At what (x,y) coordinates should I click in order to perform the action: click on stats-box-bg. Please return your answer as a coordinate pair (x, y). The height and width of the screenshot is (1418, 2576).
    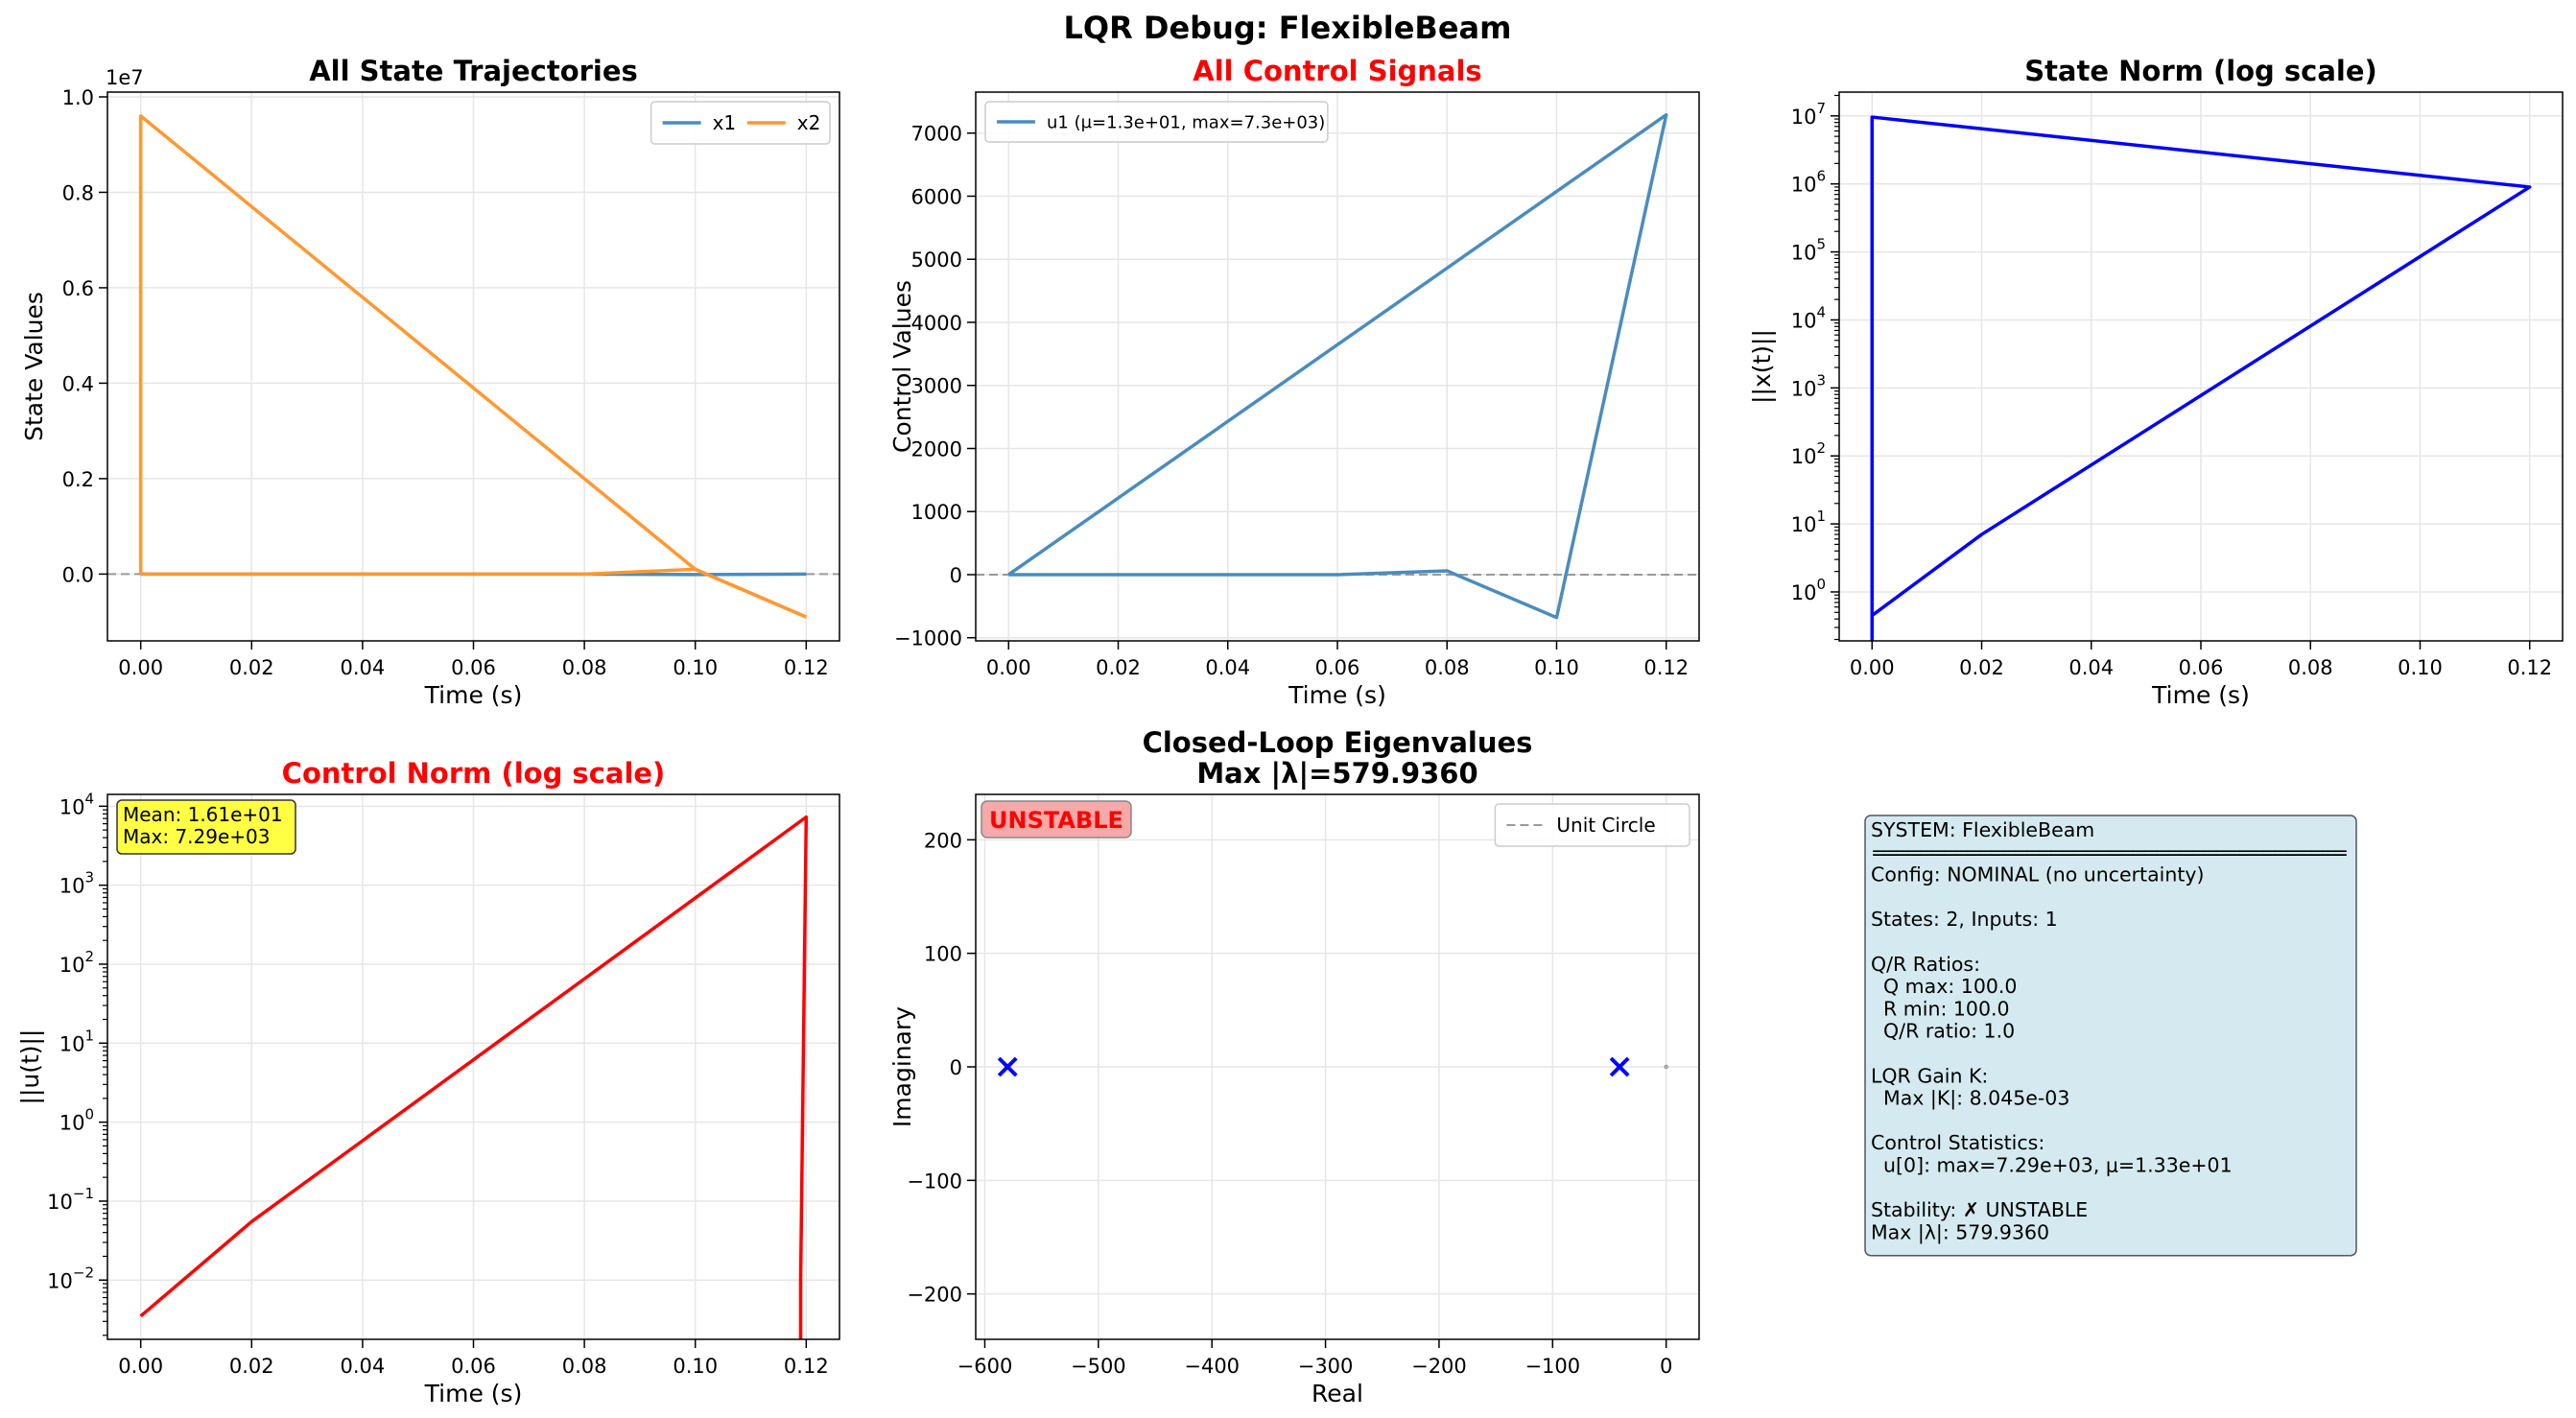
    Looking at the image, I should click on (206, 827).